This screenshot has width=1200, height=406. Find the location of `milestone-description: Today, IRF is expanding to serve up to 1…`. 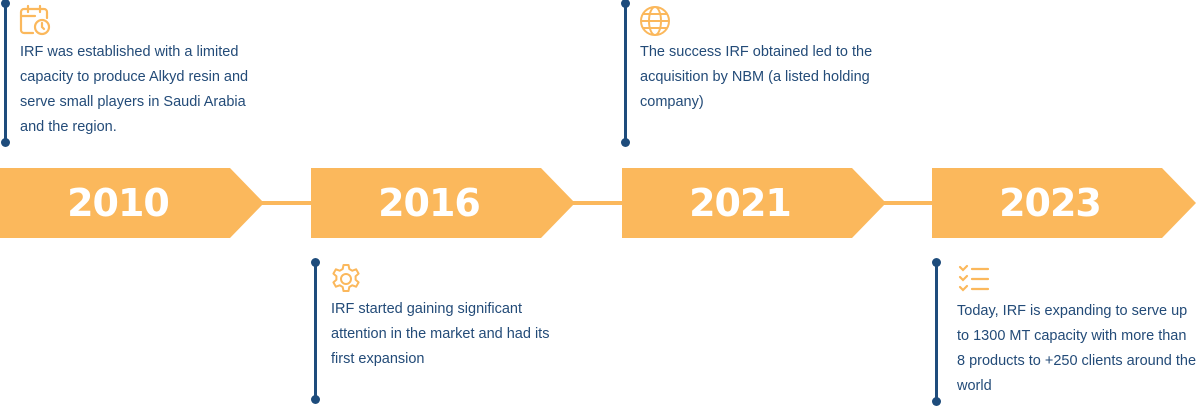

milestone-description: Today, IRF is expanding to serve up to 1… is located at coordinates (1077, 348).